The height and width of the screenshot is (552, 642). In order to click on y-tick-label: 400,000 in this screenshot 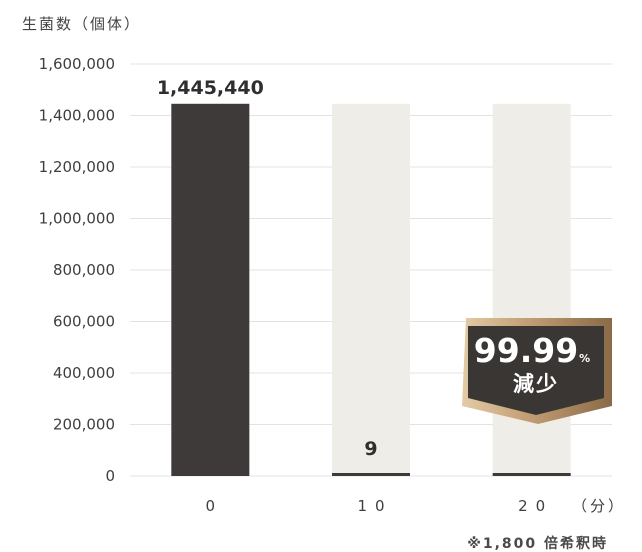, I will do `click(84, 373)`.